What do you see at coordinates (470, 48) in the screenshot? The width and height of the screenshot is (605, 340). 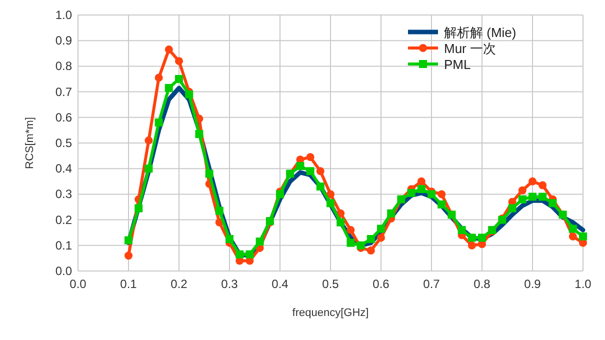 I see `legend-label: Mur 一次` at bounding box center [470, 48].